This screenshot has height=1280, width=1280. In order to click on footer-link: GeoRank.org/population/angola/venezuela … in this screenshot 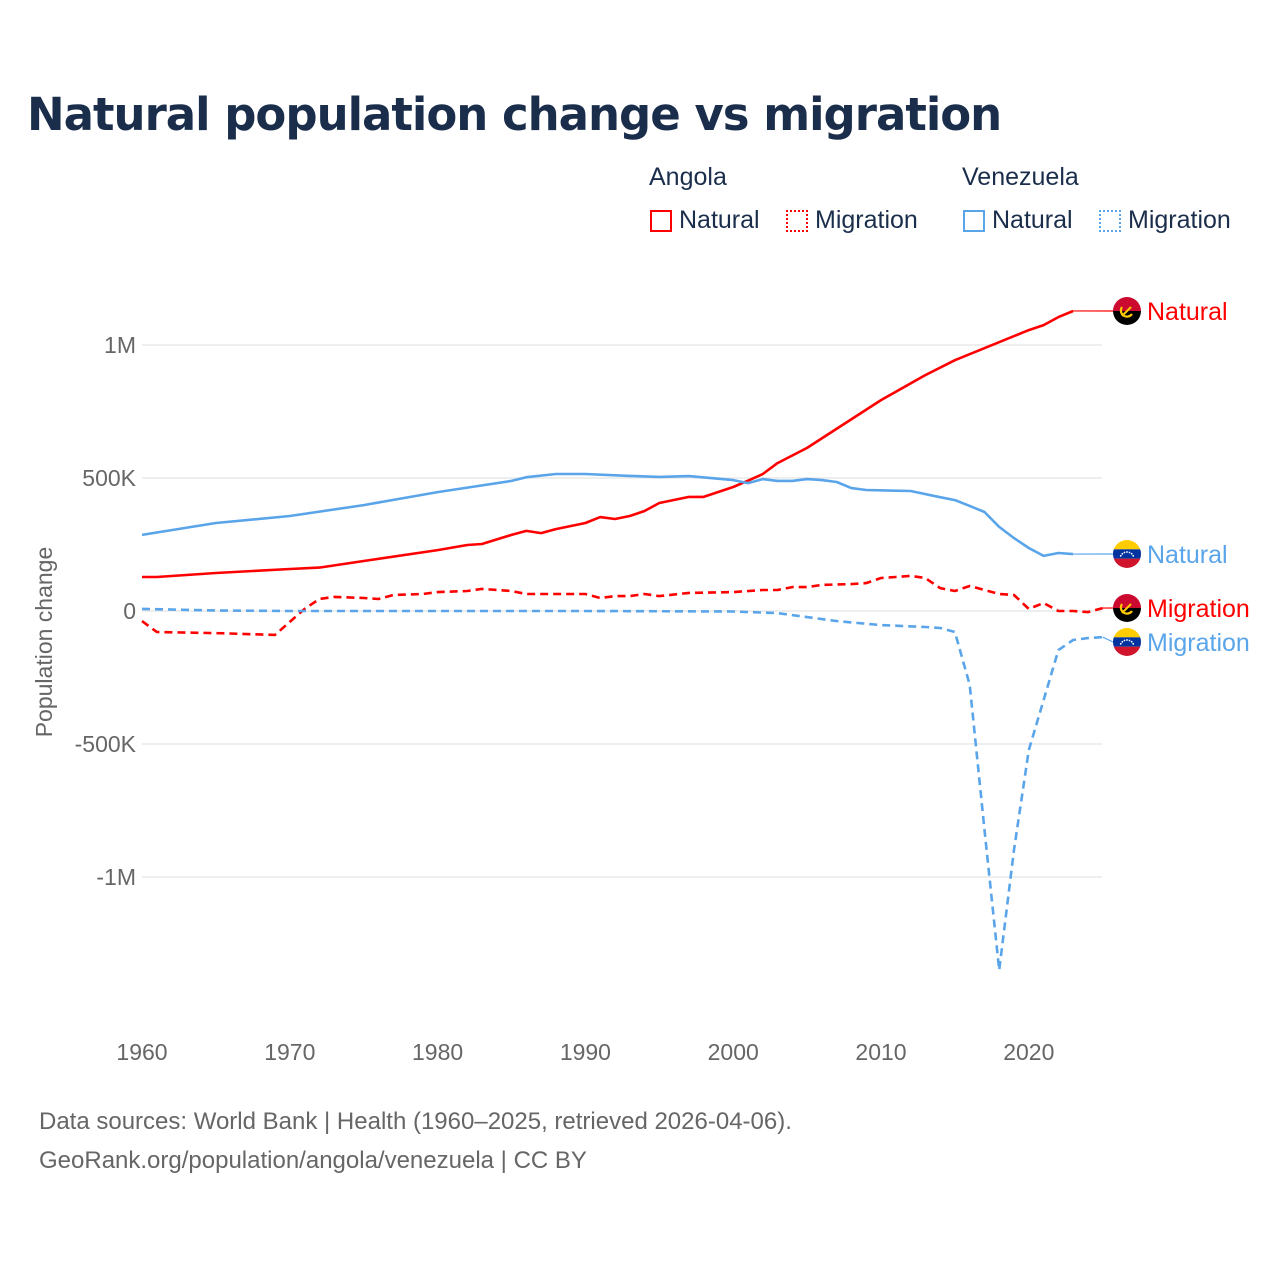, I will do `click(313, 1160)`.